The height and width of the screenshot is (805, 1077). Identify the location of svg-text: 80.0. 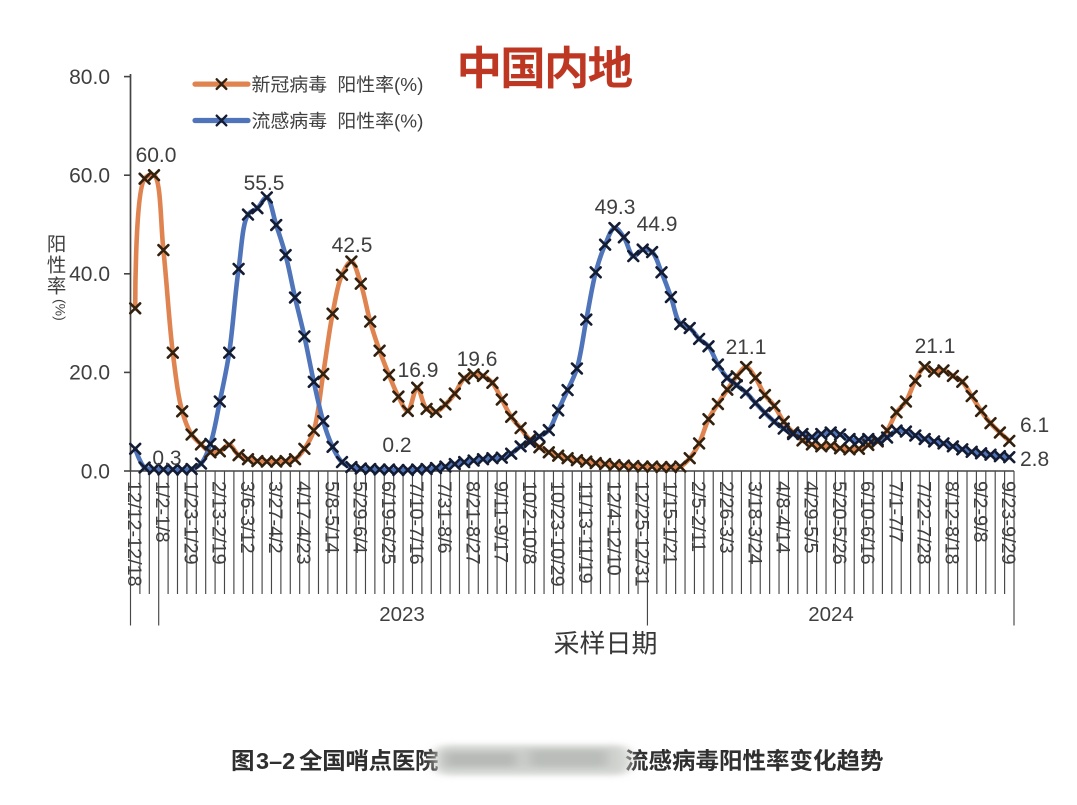
(89, 77).